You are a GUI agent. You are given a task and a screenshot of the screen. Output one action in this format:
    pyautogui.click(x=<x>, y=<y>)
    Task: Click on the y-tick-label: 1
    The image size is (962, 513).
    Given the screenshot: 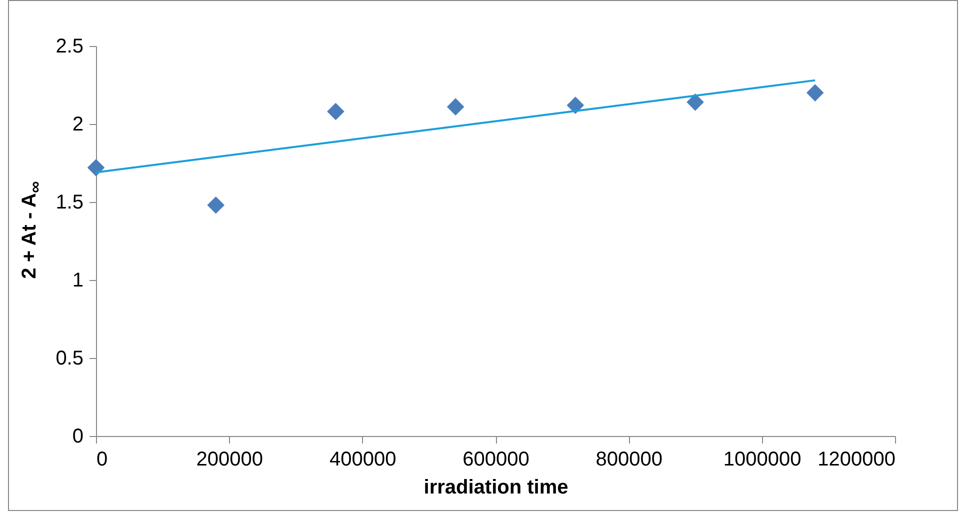 What is the action you would take?
    pyautogui.click(x=78, y=281)
    